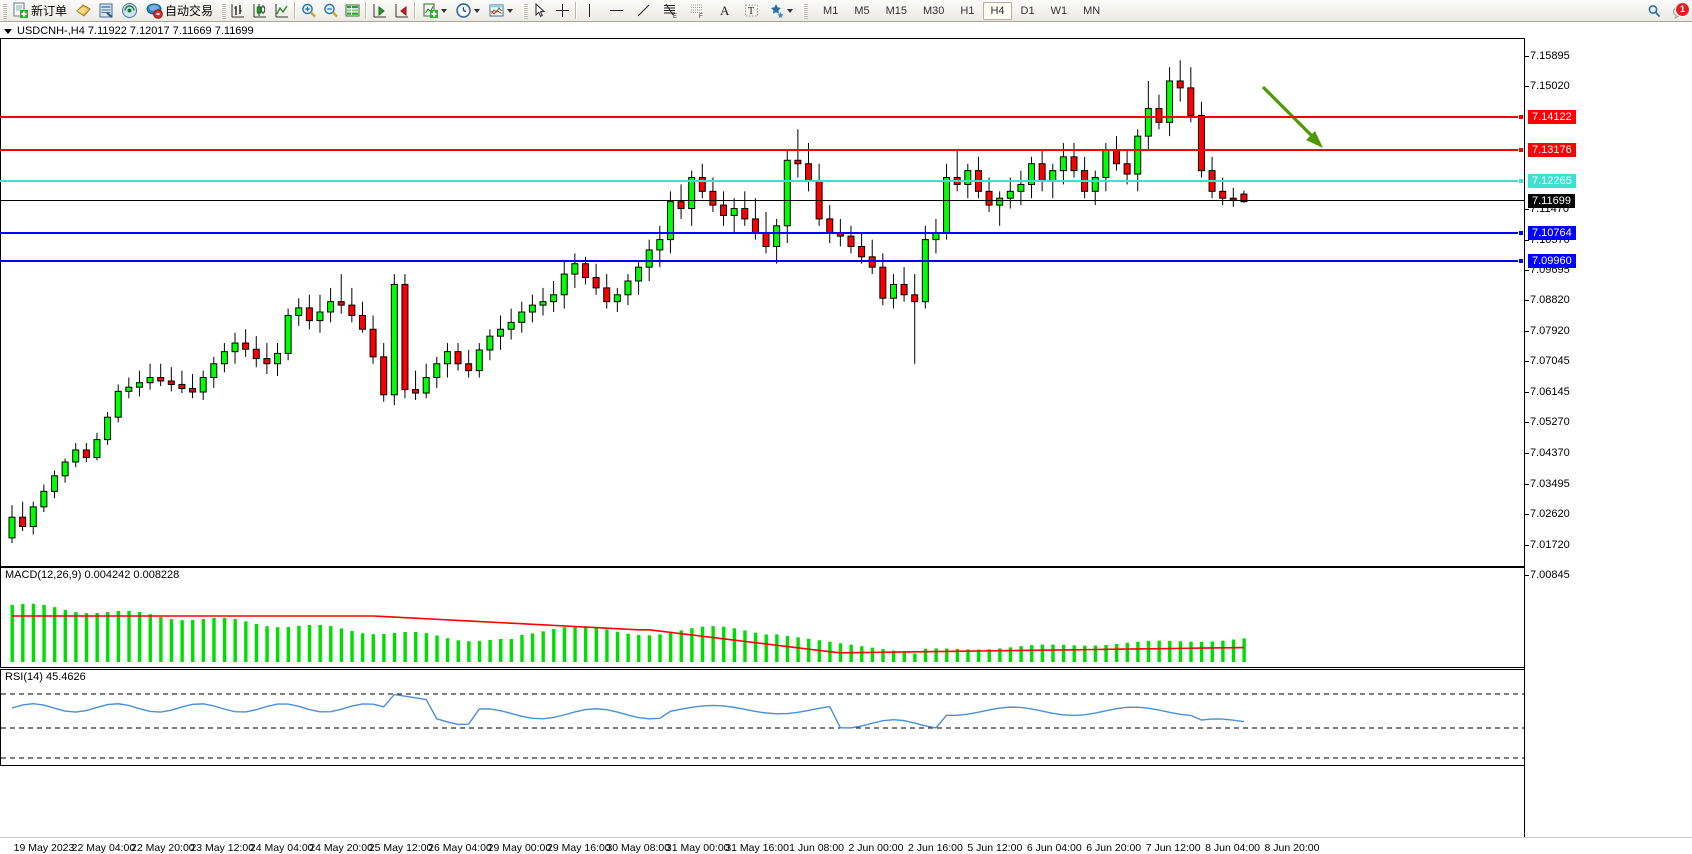 Image resolution: width=1692 pixels, height=854 pixels. I want to click on shapes-caret-icon, so click(790, 10).